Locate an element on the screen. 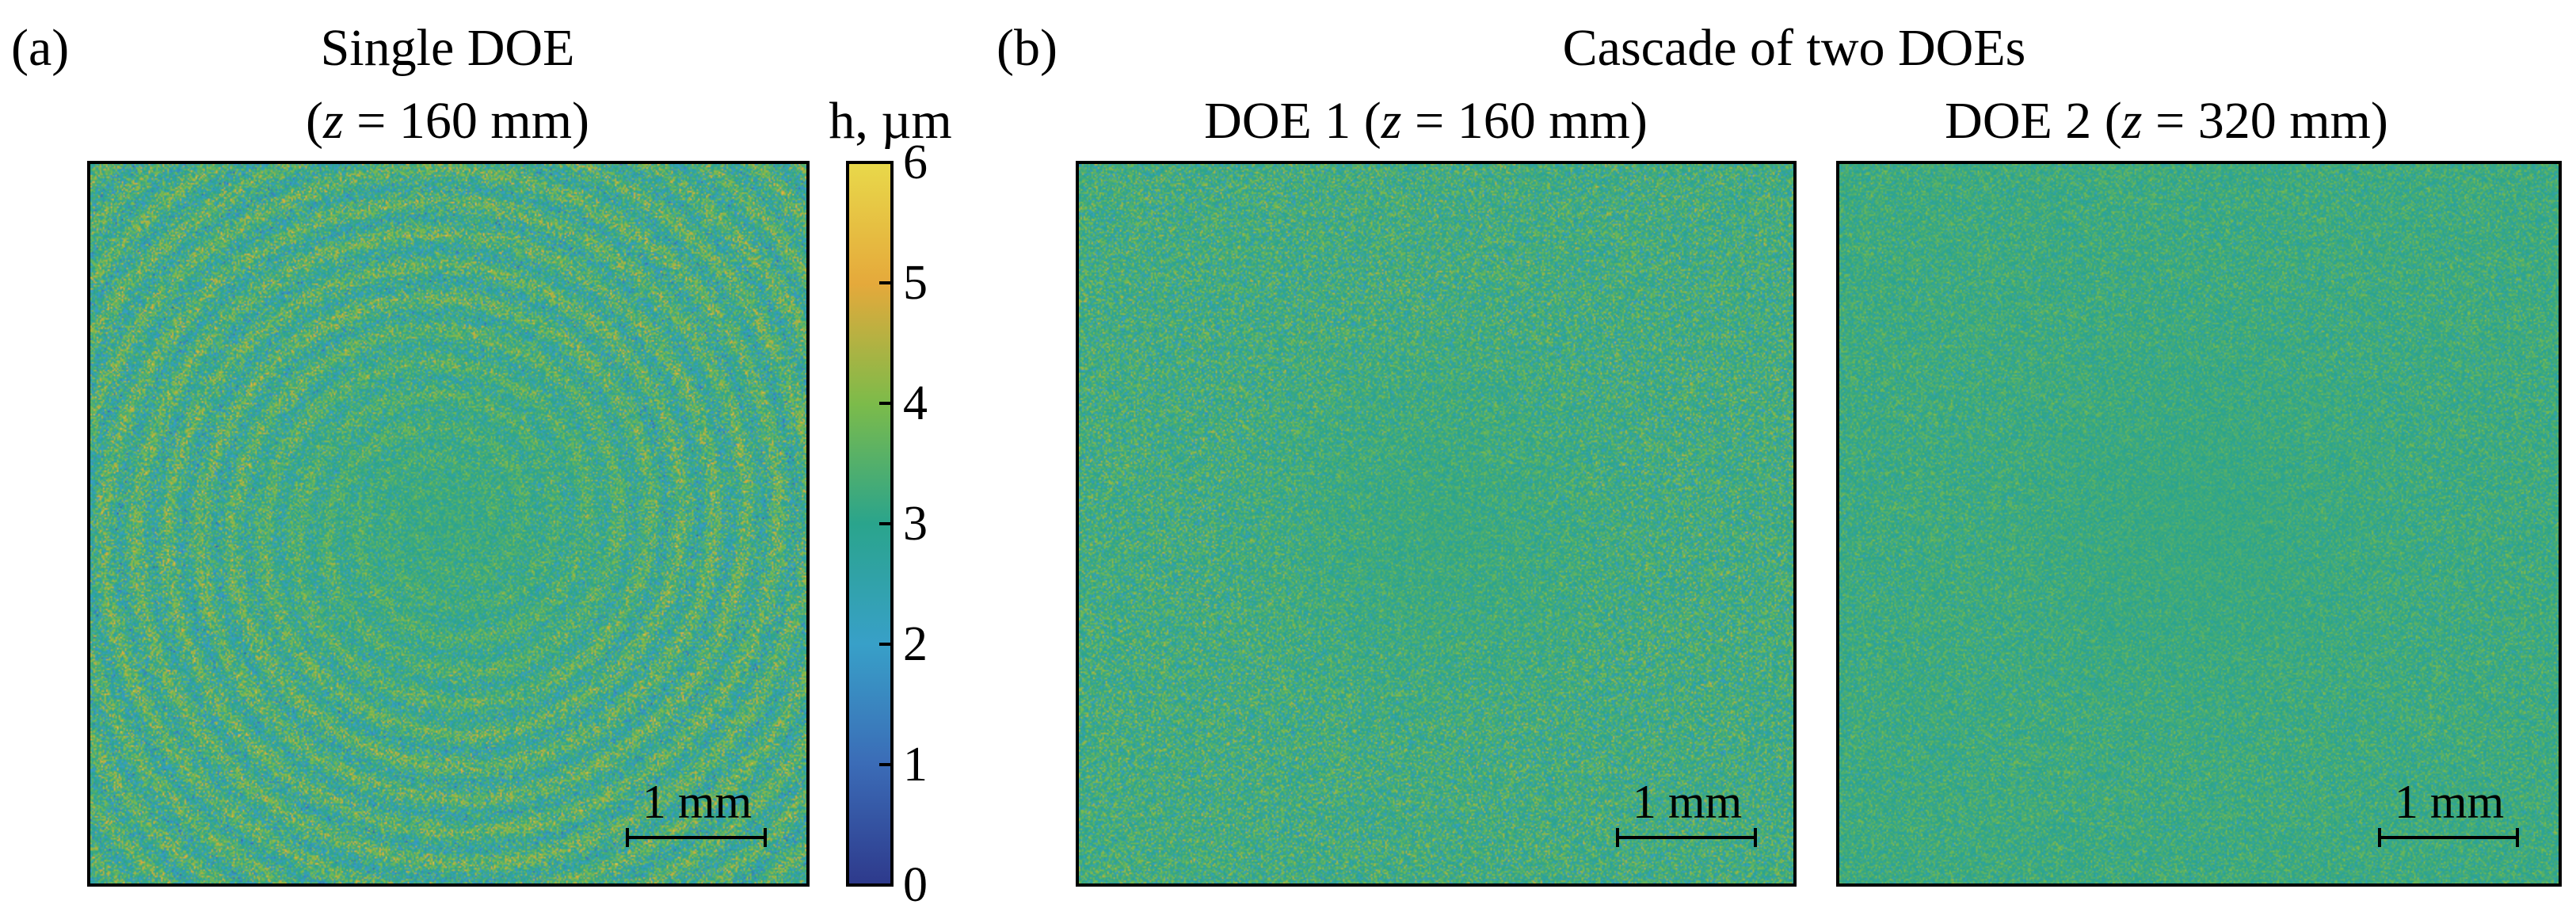 The image size is (2576, 912). colorbar-title: h, µm is located at coordinates (891, 121).